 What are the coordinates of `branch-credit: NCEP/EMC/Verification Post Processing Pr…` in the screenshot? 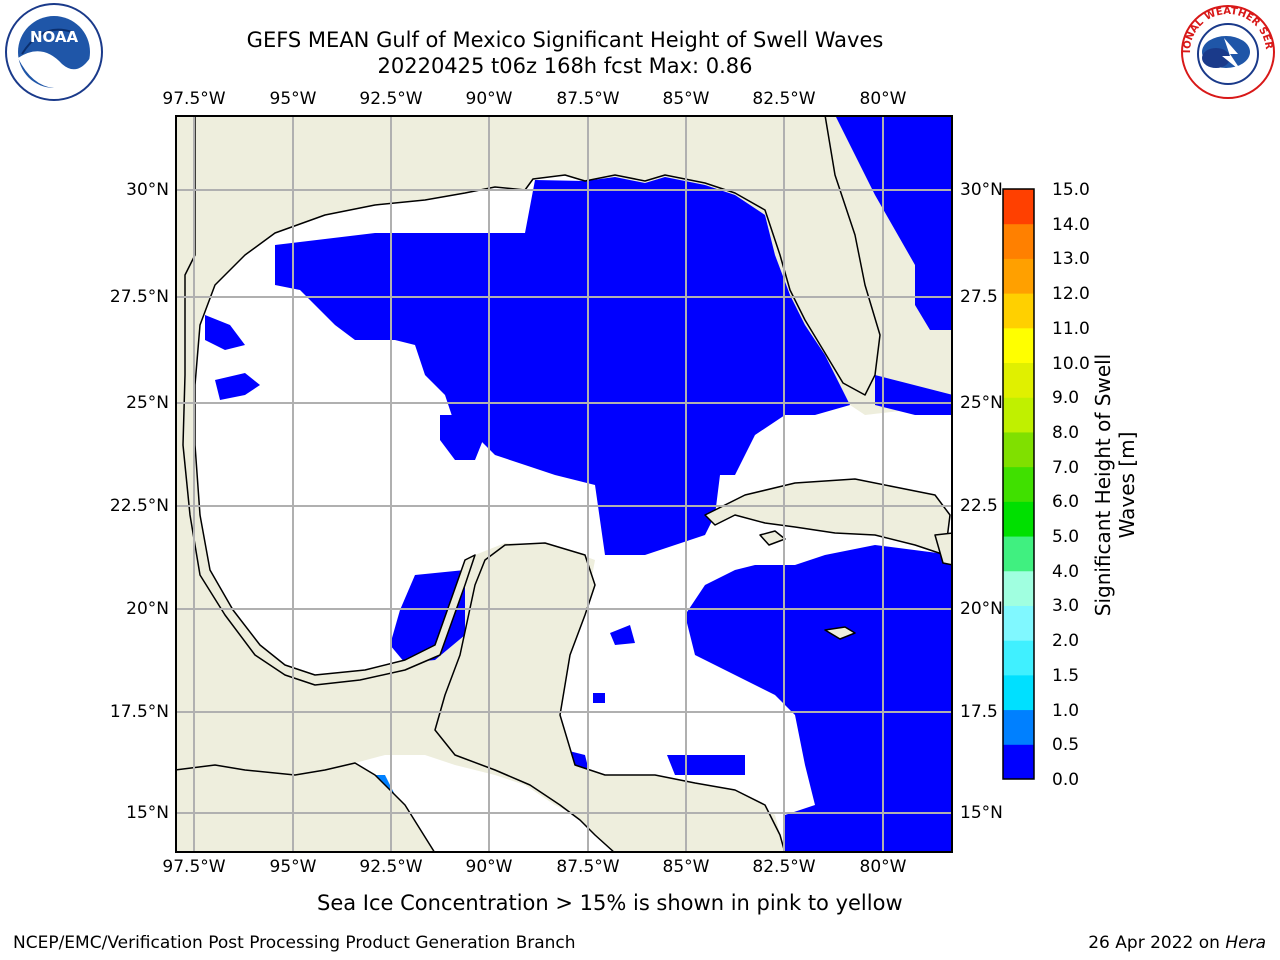 It's located at (294, 943).